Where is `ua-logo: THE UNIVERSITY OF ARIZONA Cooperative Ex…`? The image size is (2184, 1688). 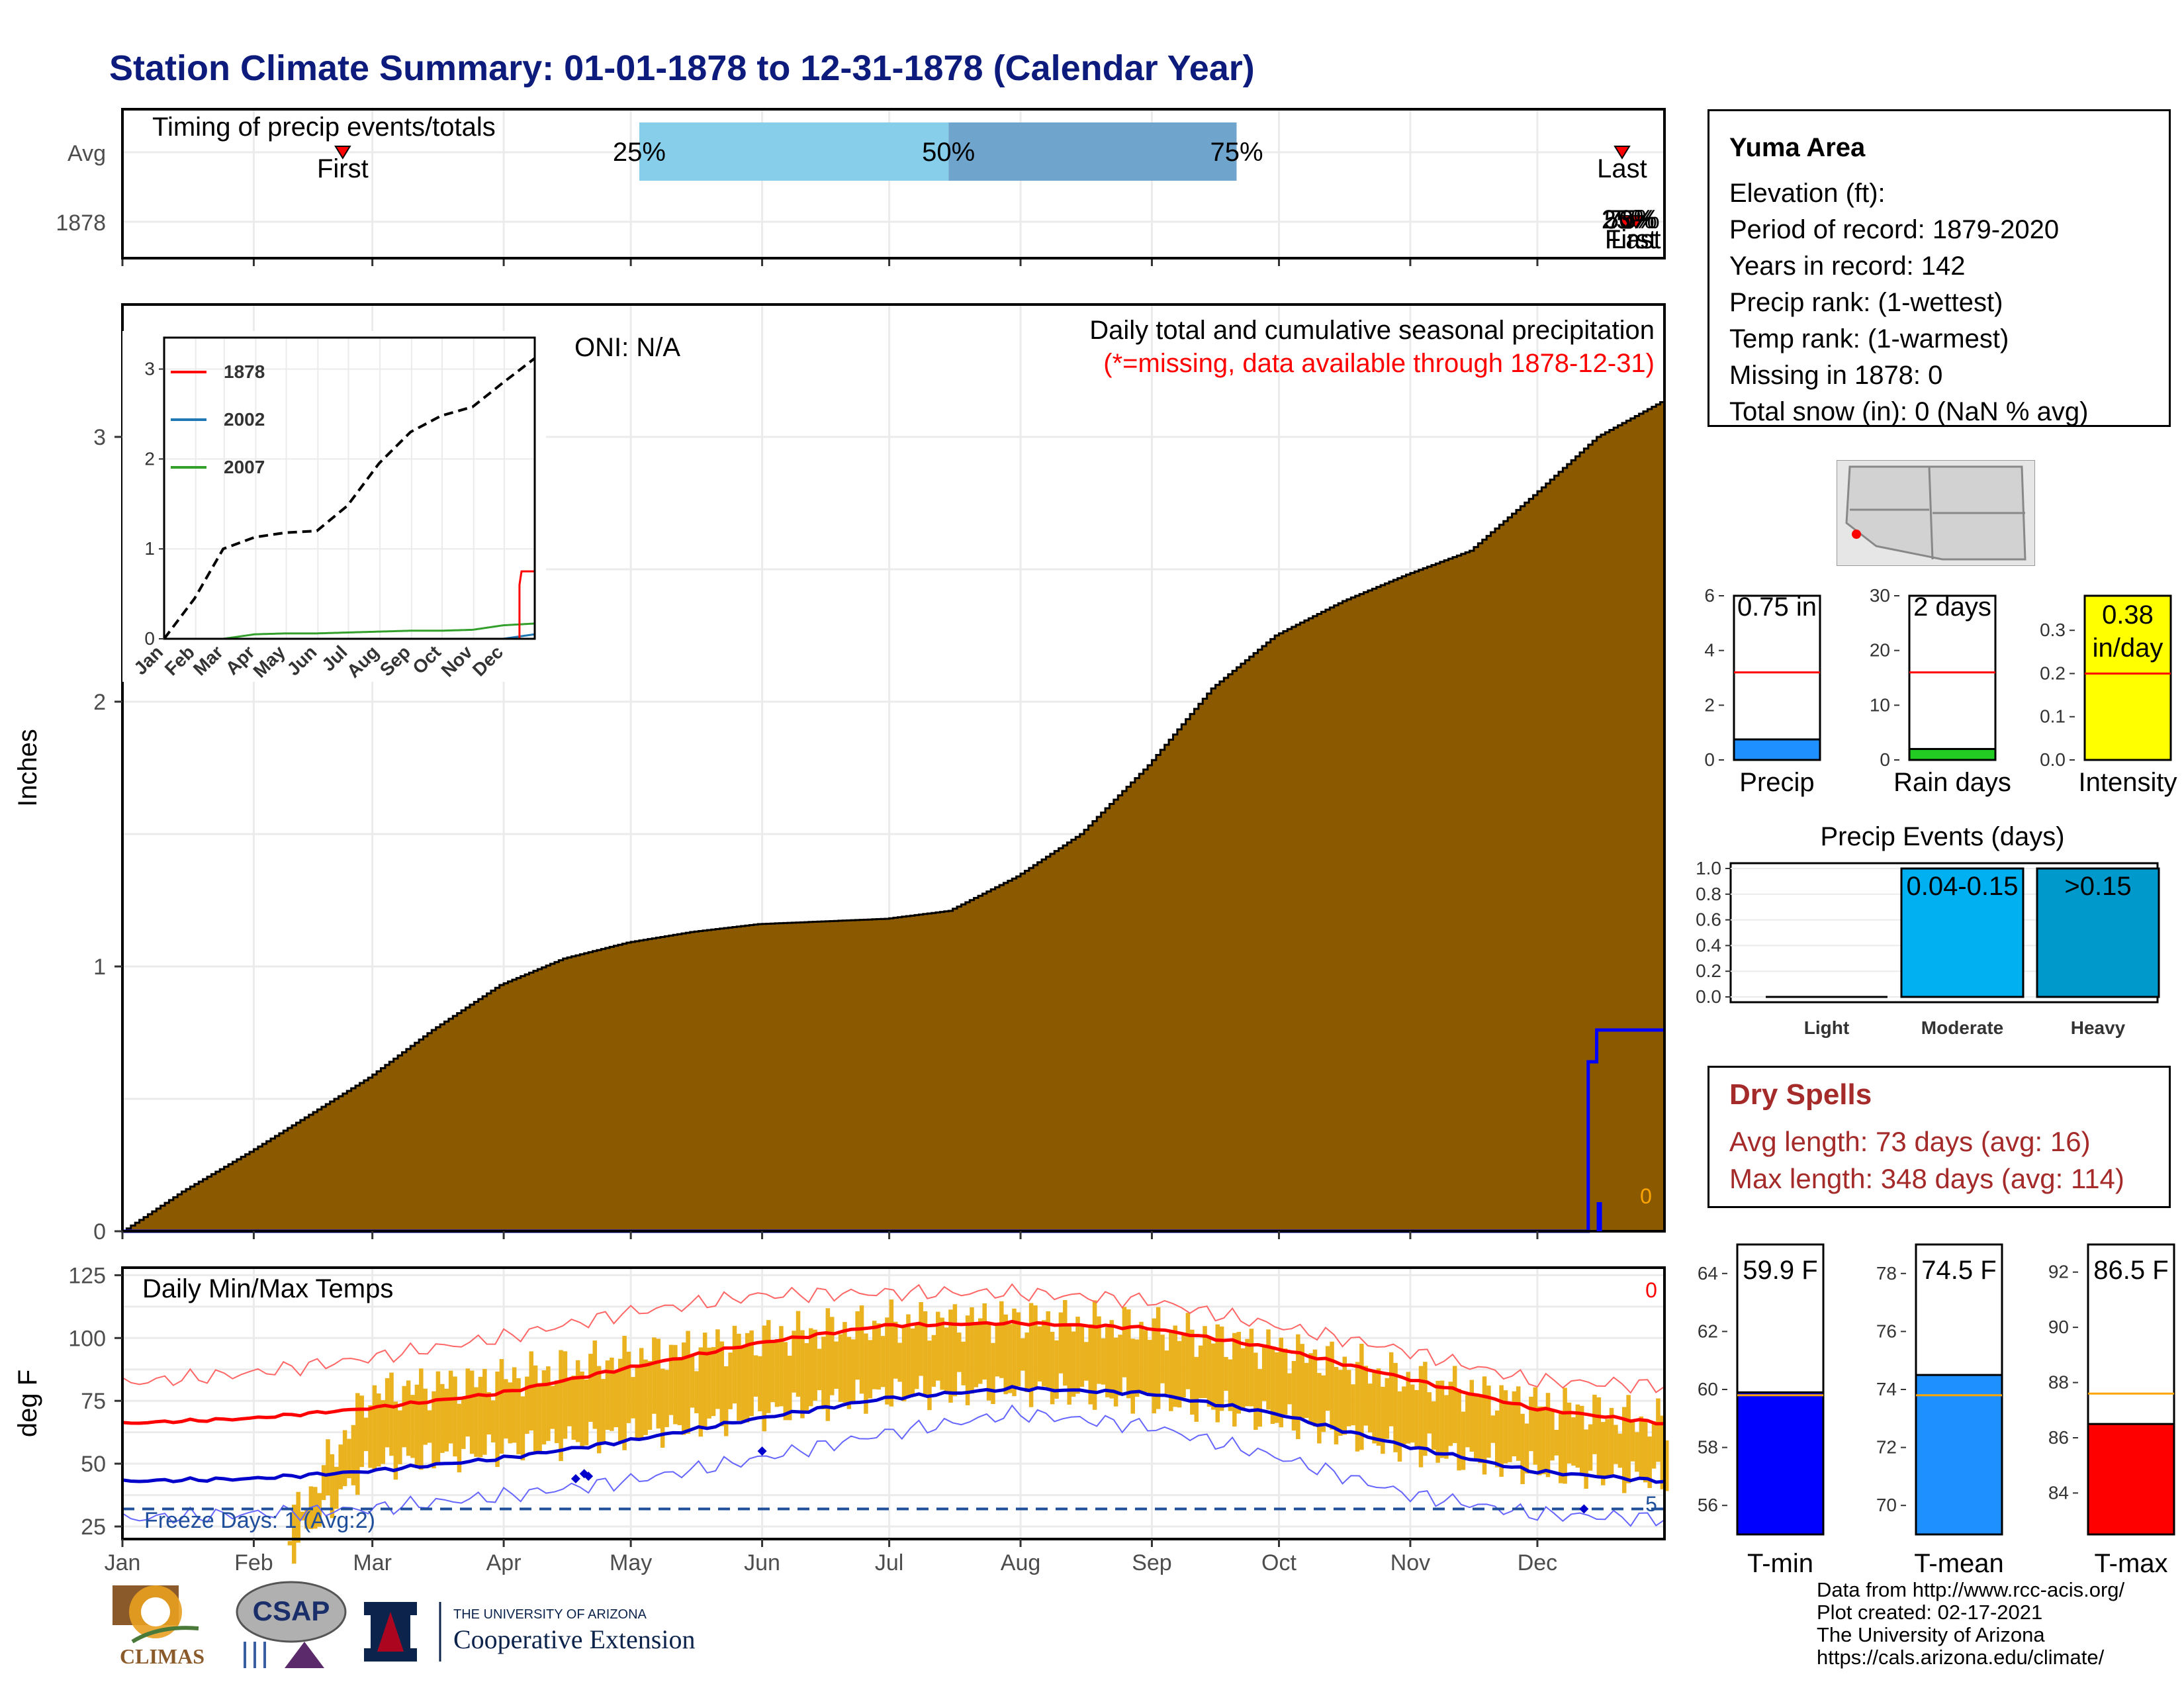
ua-logo: THE UNIVERSITY OF ARIZONA Cooperative Ex… is located at coordinates (529, 1632).